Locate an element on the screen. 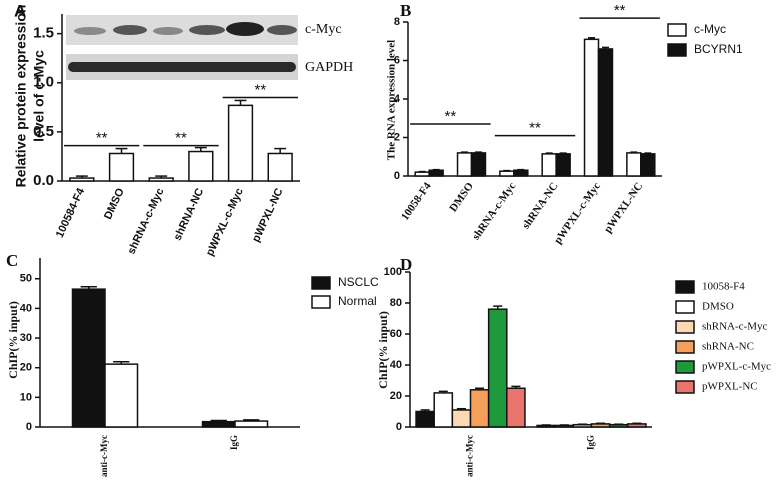  legend-label: DMSO is located at coordinates (718, 307).